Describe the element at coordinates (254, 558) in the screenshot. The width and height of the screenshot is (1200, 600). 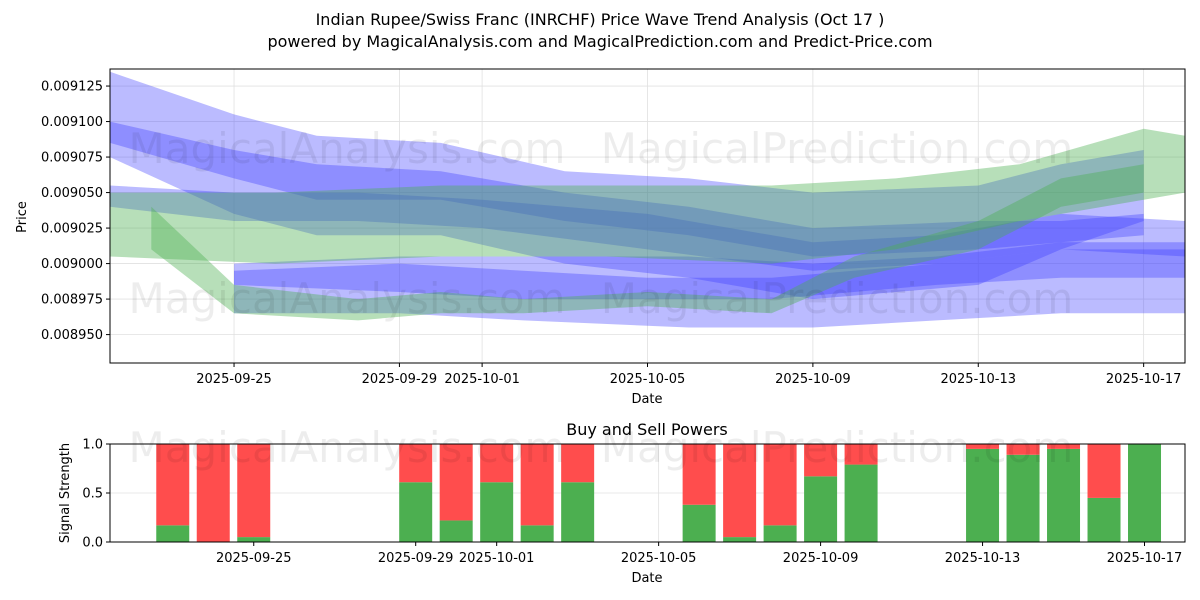
I see `power-x-tick-label: 2025-09-25` at that location.